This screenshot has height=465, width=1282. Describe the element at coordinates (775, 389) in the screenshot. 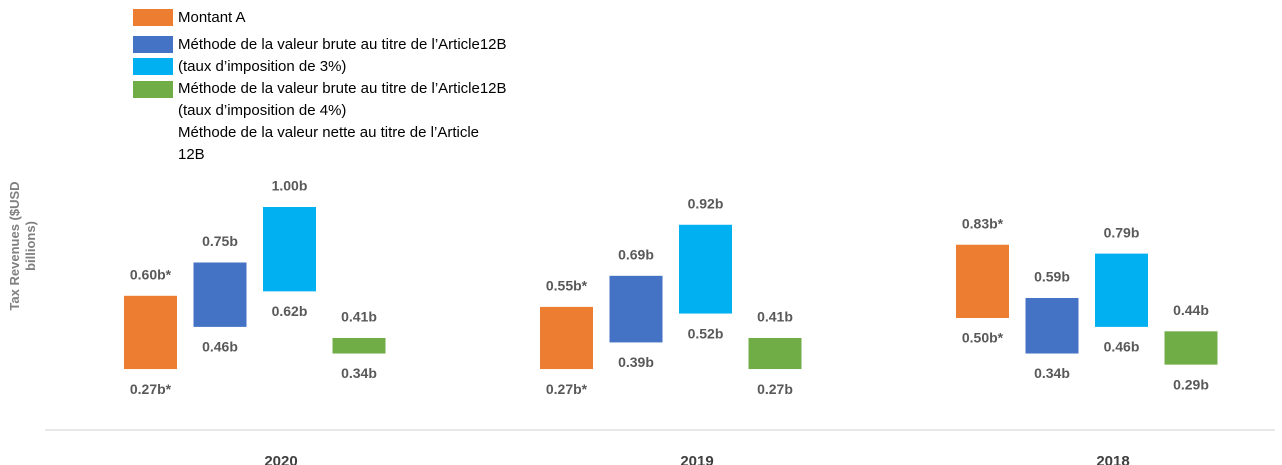

I see `data-label: 0.27b` at that location.